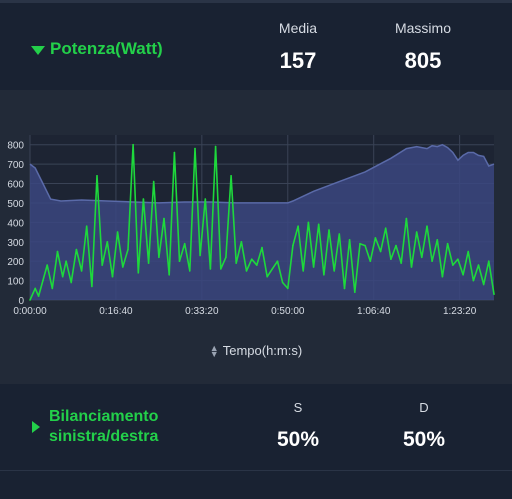 This screenshot has width=512, height=499. Describe the element at coordinates (256, 1) in the screenshot. I see `top-divider` at that location.